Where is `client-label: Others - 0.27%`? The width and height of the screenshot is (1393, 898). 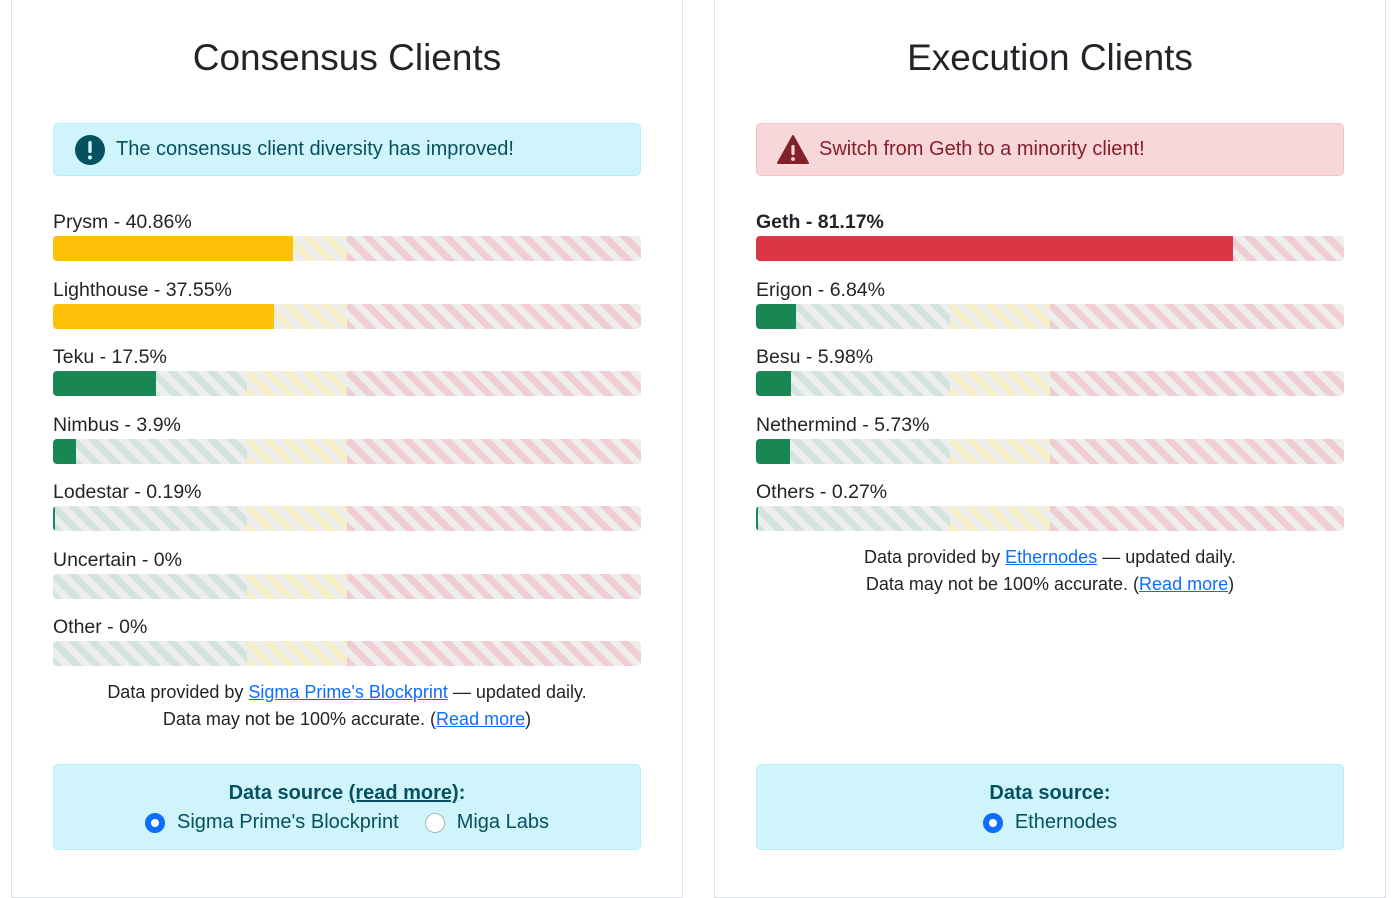
client-label: Others - 0.27% is located at coordinates (822, 492).